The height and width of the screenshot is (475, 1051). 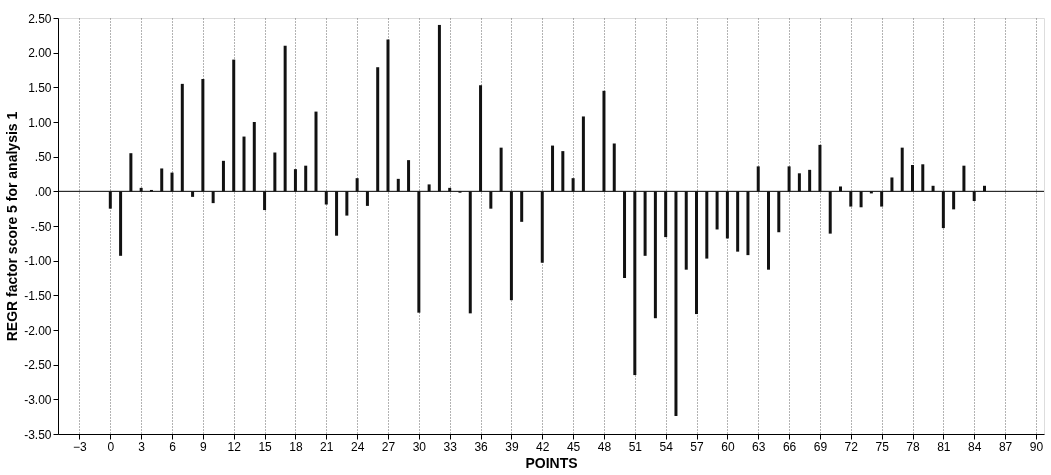 I want to click on x-tick-label: 0, so click(x=111, y=446).